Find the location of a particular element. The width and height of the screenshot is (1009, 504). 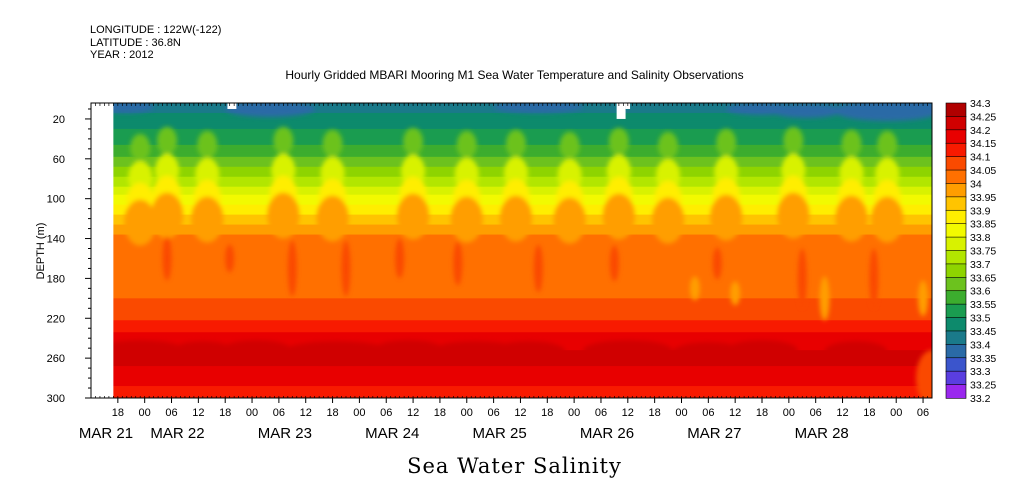

variable-title: Sea Water Salinity is located at coordinates (514, 466).